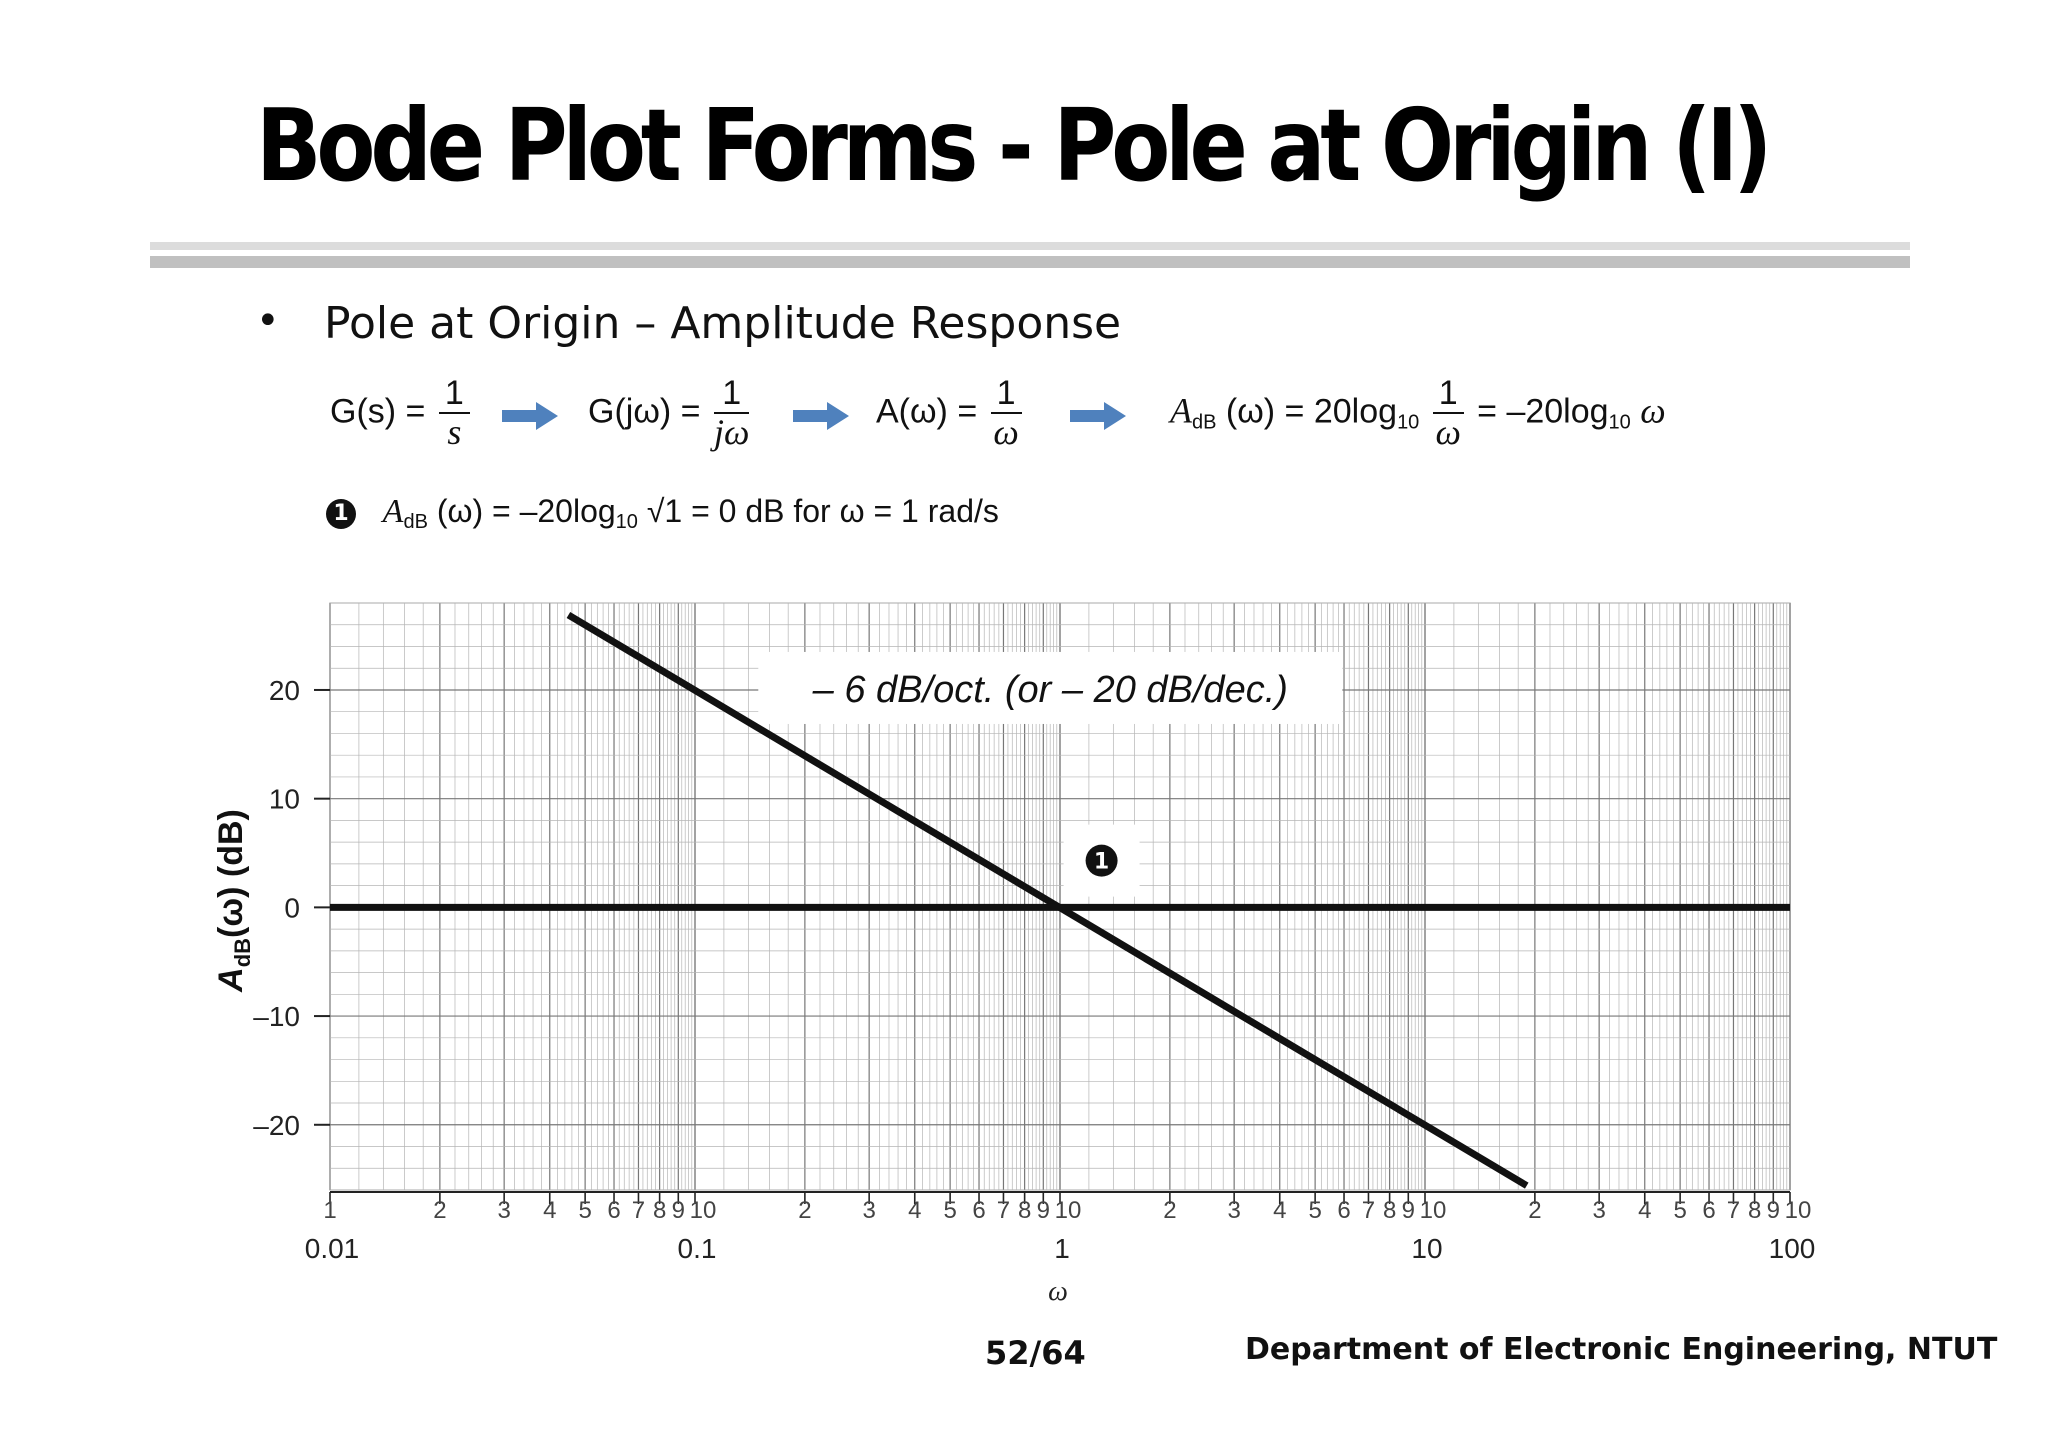  What do you see at coordinates (1006, 431) in the screenshot?
I see `eq3-denominator: ω` at bounding box center [1006, 431].